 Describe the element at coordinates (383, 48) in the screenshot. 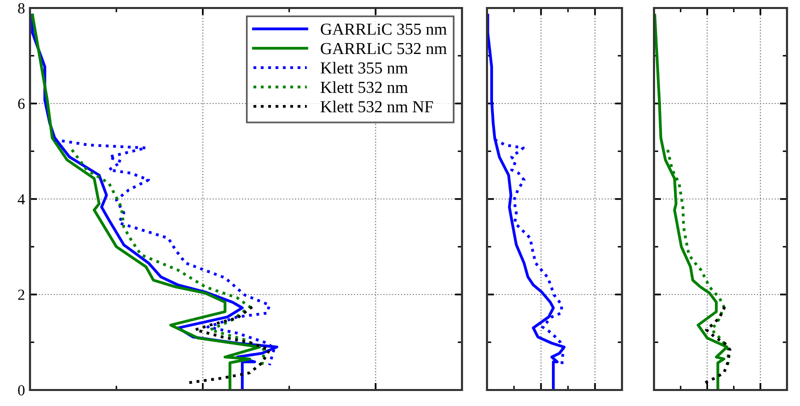

I see `legend-label: GARRLiC 532 nm` at that location.